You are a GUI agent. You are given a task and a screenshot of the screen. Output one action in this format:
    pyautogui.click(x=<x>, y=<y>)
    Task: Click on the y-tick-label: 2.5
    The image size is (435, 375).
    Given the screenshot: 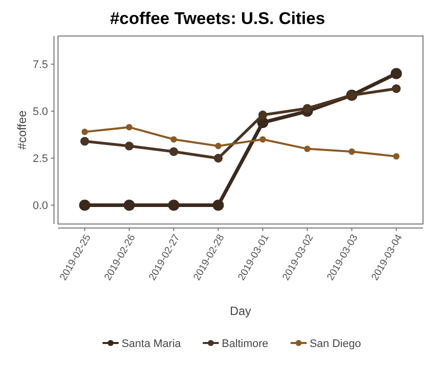 What is the action you would take?
    pyautogui.click(x=40, y=159)
    